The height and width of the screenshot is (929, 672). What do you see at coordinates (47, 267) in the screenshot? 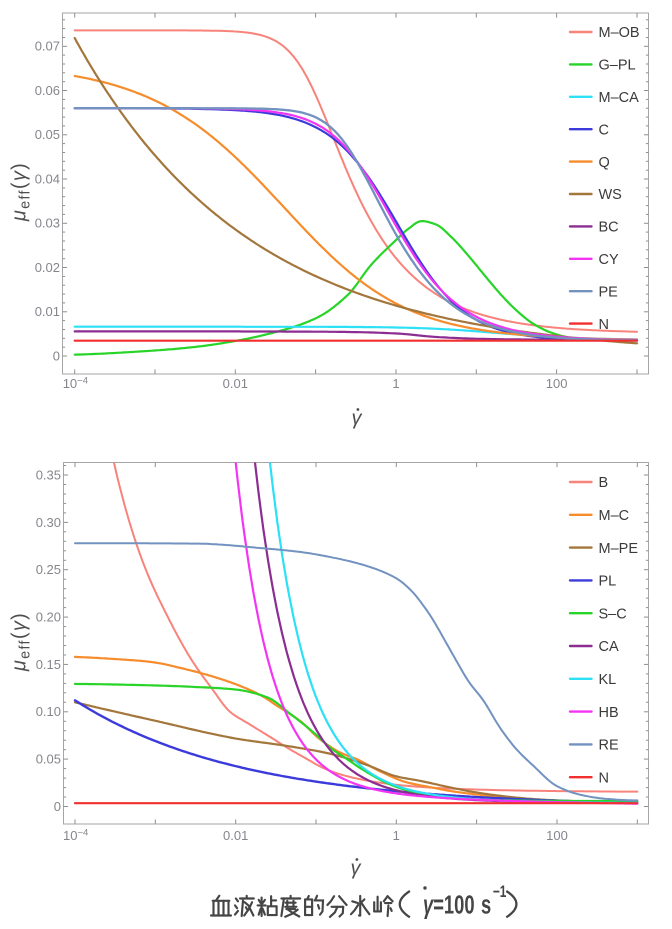
I see `svg-text: 0.02` at bounding box center [47, 267].